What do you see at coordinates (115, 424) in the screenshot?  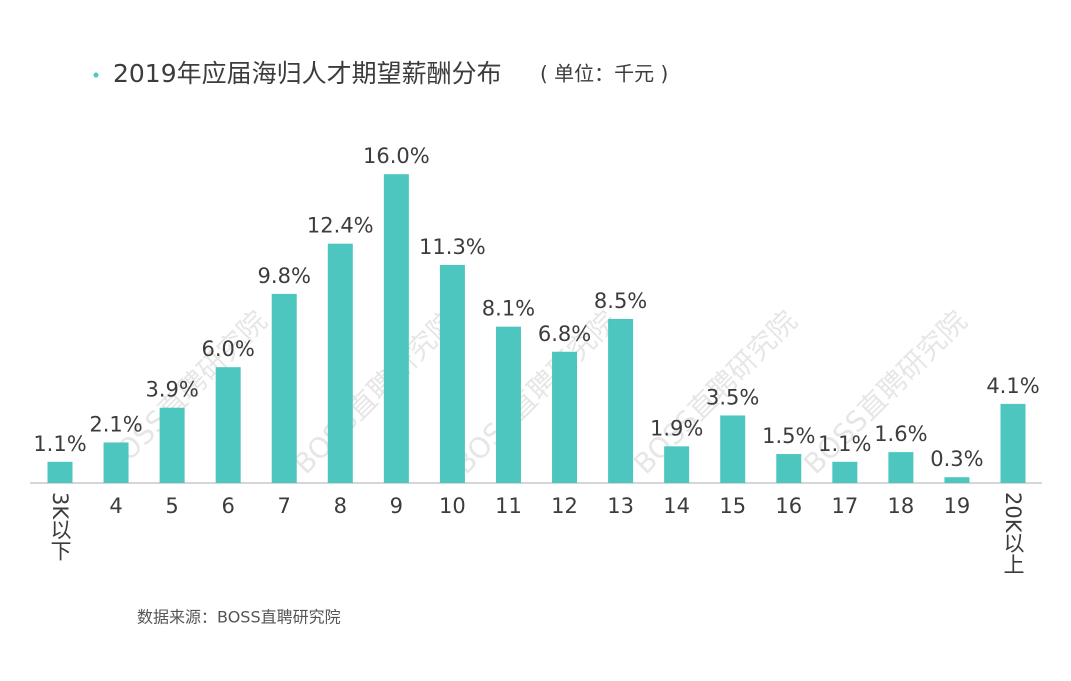 I see `value-label: 2.1%` at bounding box center [115, 424].